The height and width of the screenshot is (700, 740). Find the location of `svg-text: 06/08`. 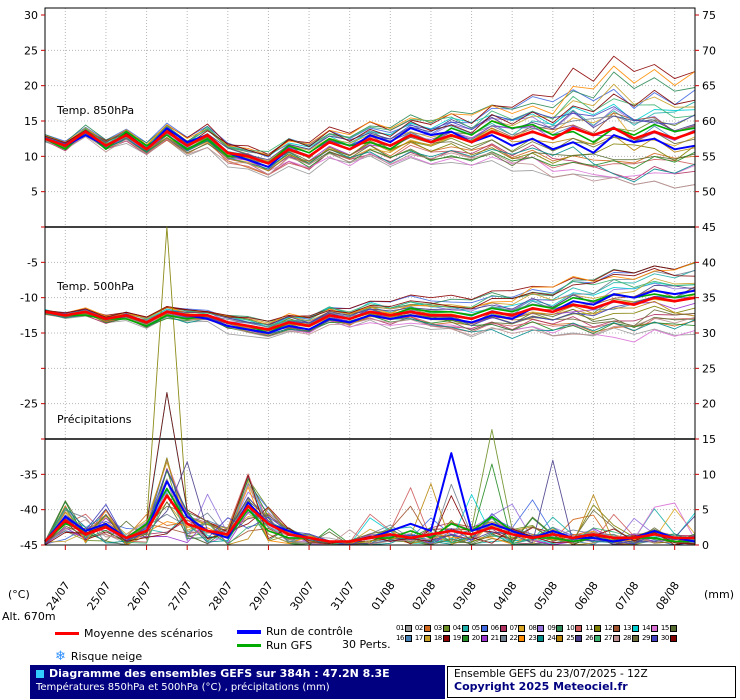

svg-text: 06/08 is located at coordinates (586, 595).